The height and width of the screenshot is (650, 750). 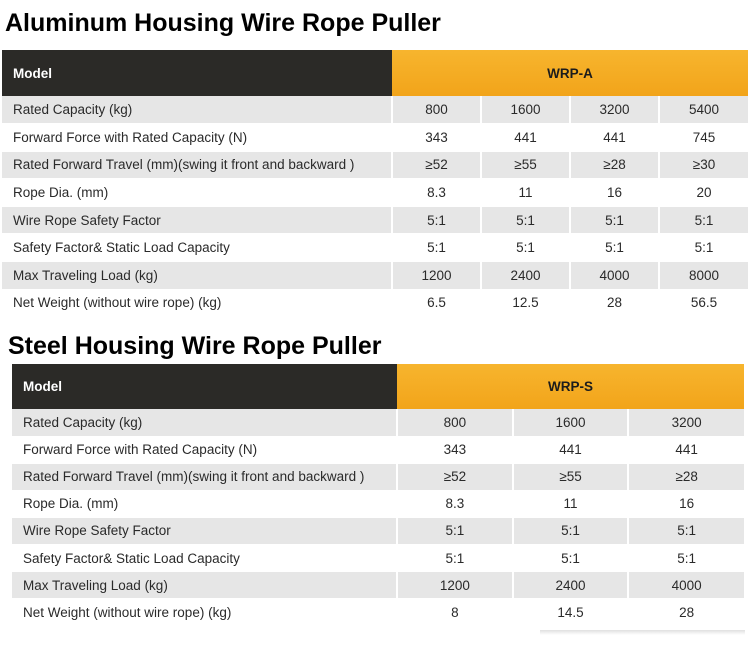 What do you see at coordinates (437, 275) in the screenshot?
I see `spec-value: 1200` at bounding box center [437, 275].